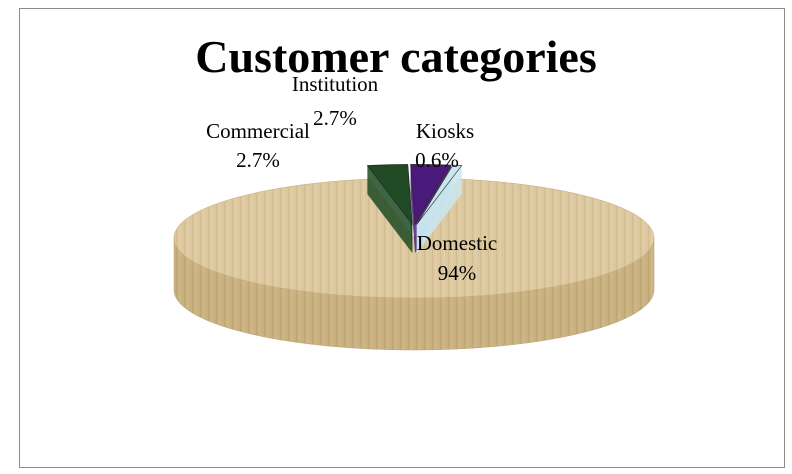 This screenshot has width=792, height=474. I want to click on slice-value-kiosks: 0.6%, so click(437, 160).